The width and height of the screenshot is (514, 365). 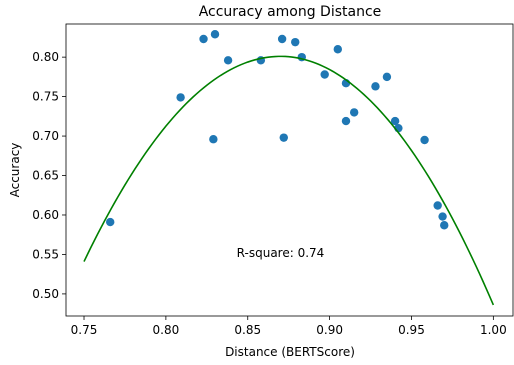 I want to click on y-tick-label: 0.70, so click(x=45, y=136).